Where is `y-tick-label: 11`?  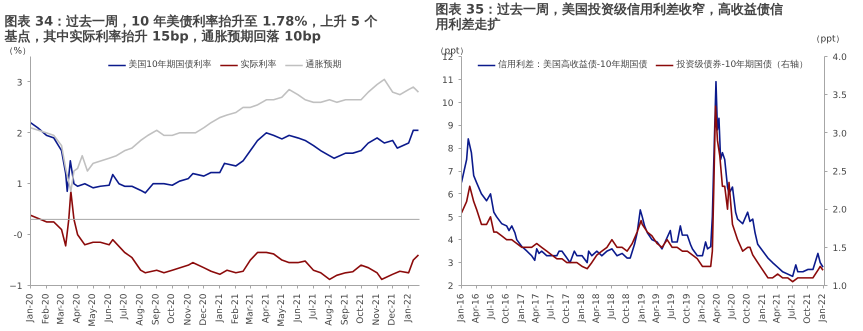 y-tick-label: 11 is located at coordinates (448, 81).